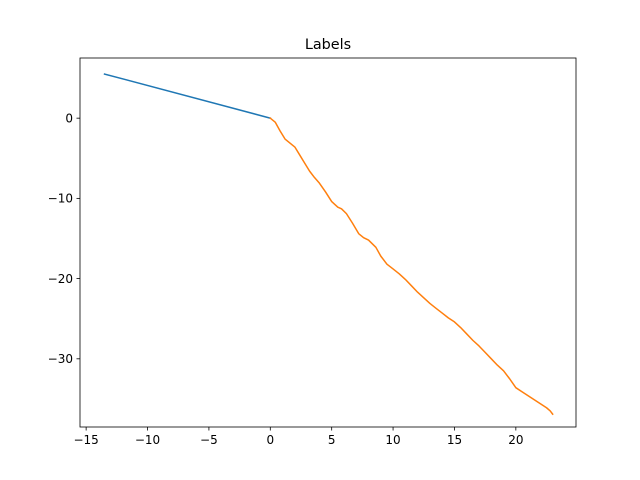  I want to click on y-tick-label: −20, so click(60, 279).